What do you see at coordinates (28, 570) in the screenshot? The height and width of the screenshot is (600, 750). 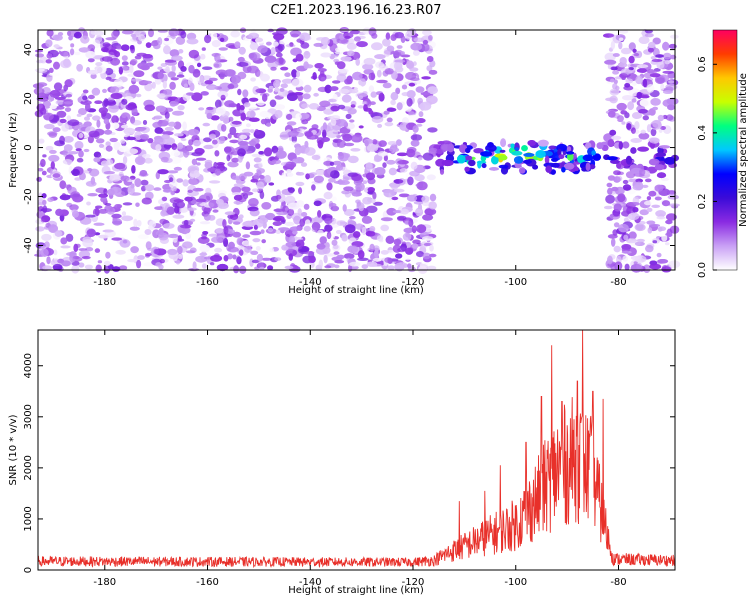 I see `y-tick-label: 0` at bounding box center [28, 570].